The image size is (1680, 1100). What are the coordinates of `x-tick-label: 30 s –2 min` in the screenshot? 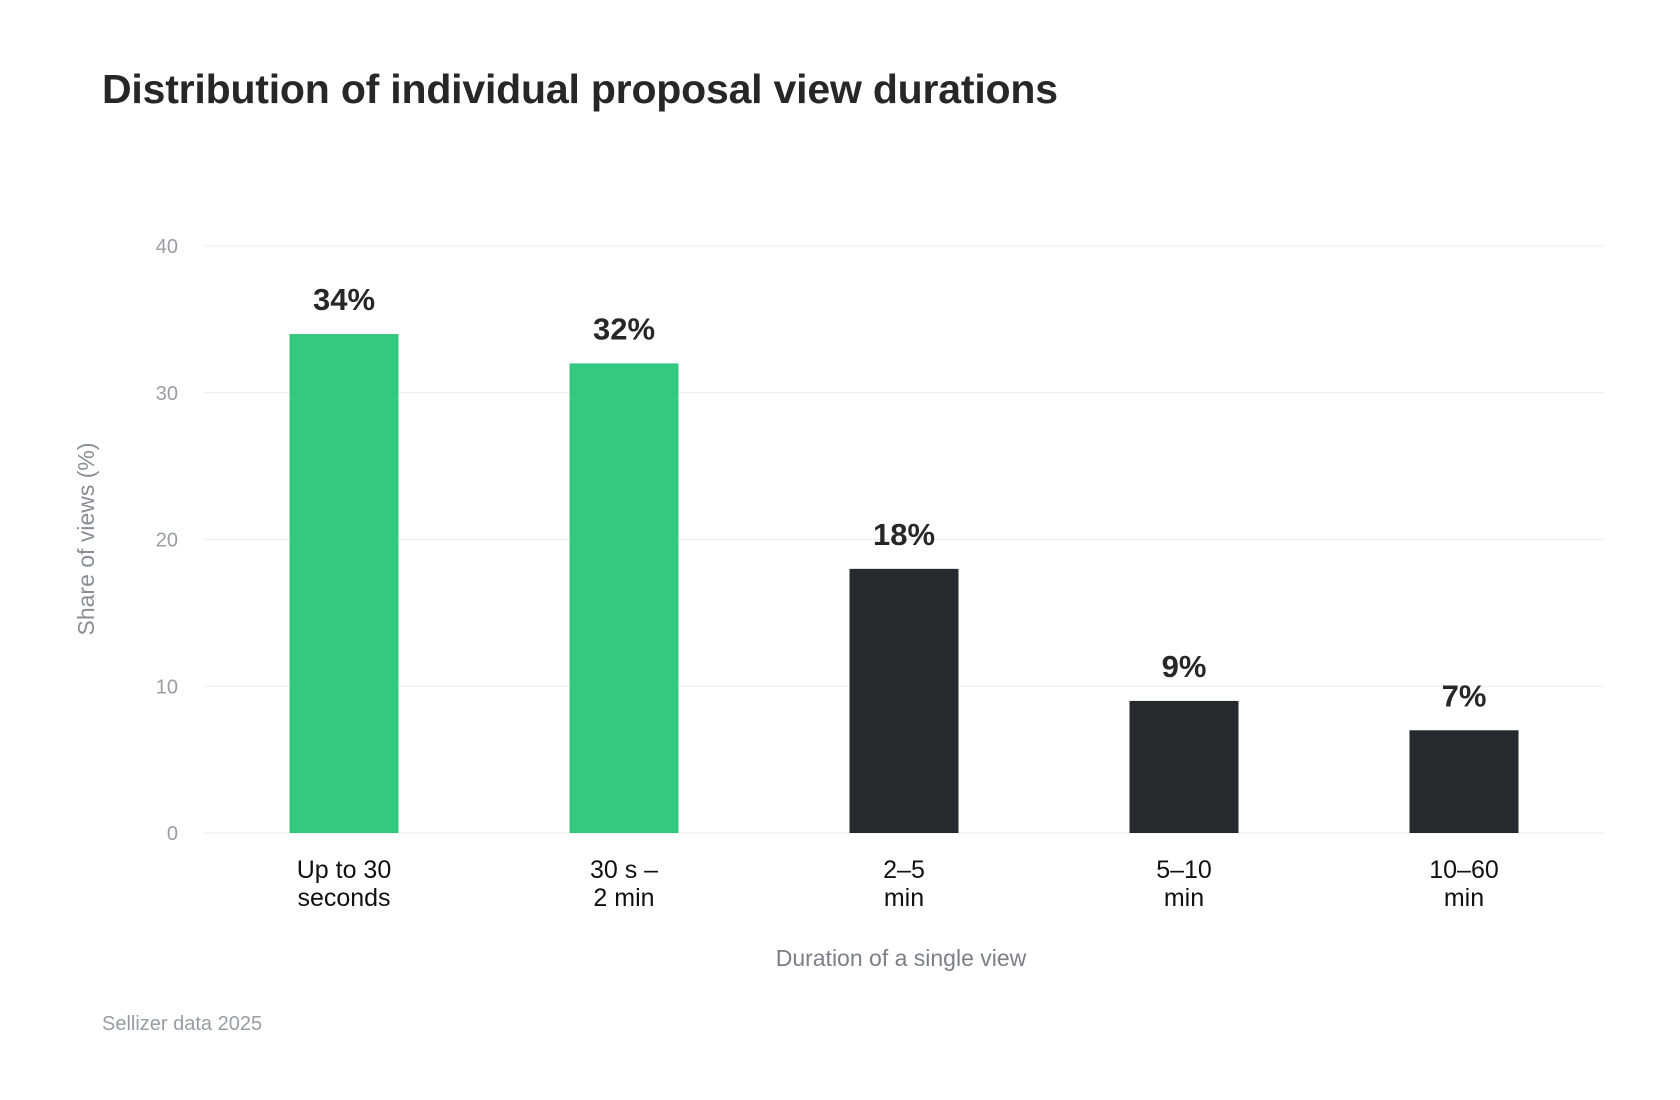 It's located at (624, 884).